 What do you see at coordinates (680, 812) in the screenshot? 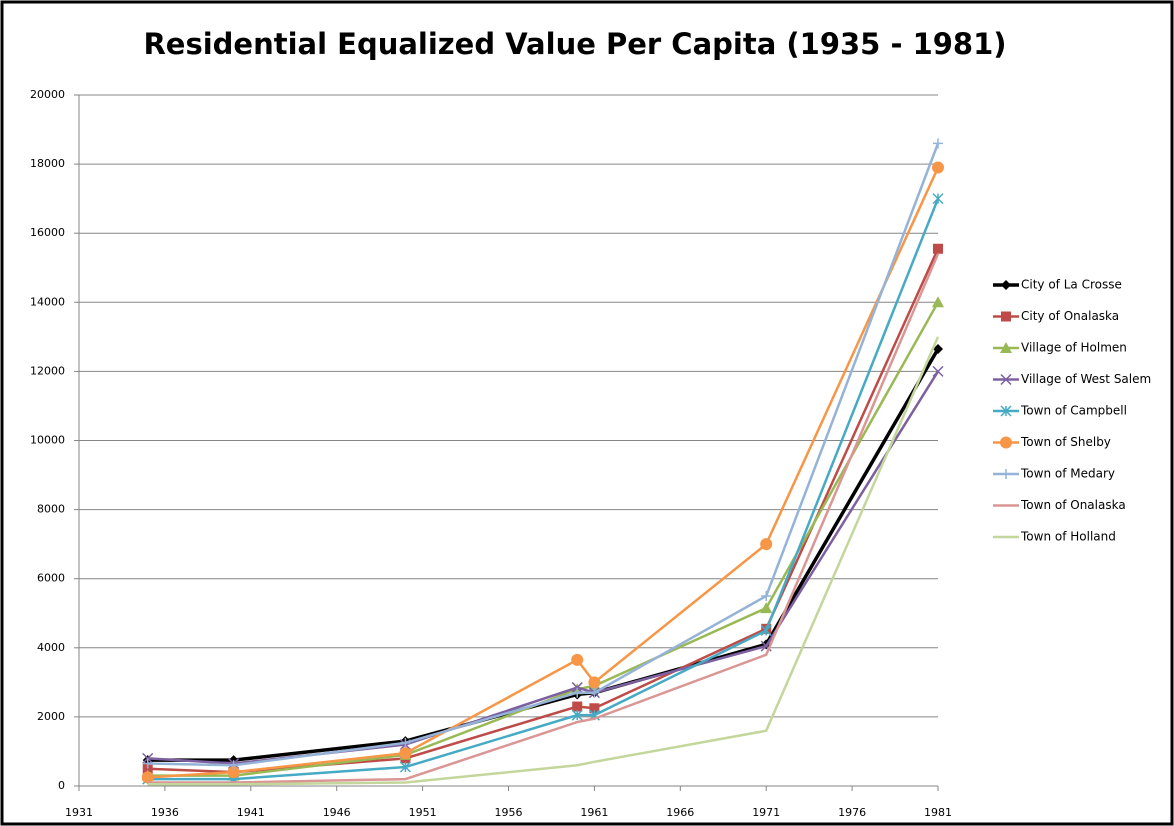
I see `x-tick-label: 1966` at bounding box center [680, 812].